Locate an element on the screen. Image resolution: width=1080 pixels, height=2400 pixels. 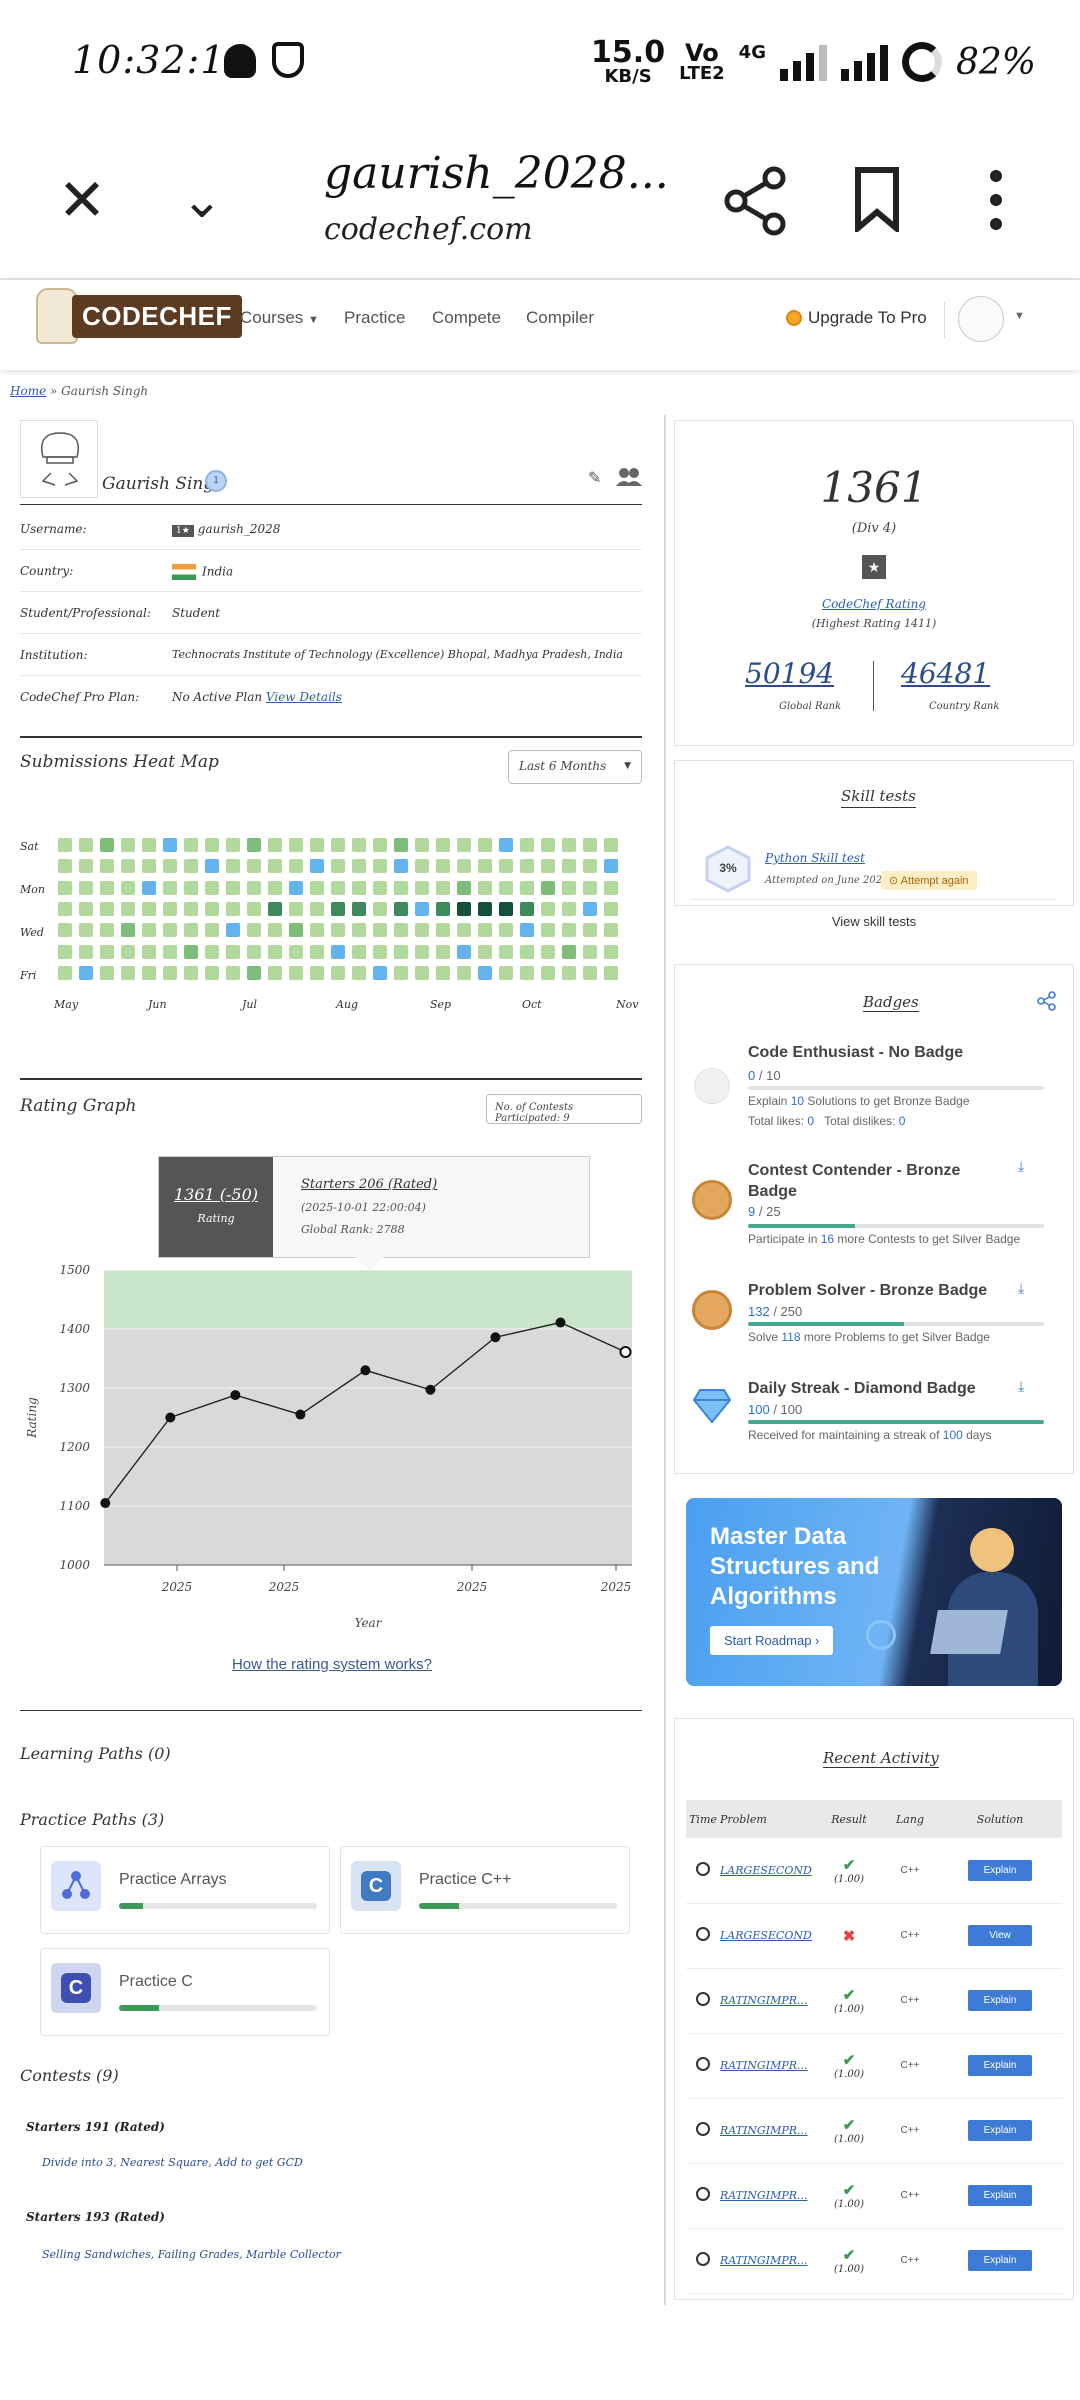
global-rank: 50194 is located at coordinates (790, 673).